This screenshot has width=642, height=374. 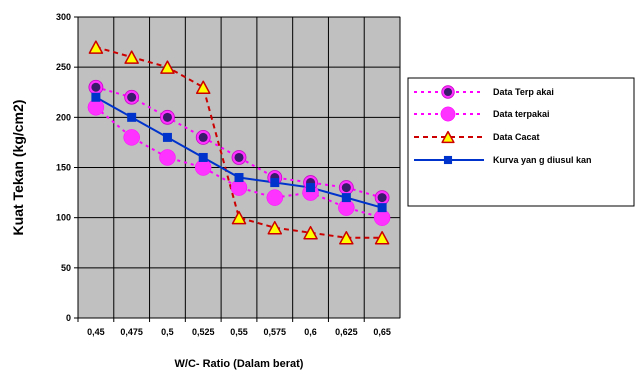 I want to click on x-tick-label: 0,5, so click(x=167, y=332).